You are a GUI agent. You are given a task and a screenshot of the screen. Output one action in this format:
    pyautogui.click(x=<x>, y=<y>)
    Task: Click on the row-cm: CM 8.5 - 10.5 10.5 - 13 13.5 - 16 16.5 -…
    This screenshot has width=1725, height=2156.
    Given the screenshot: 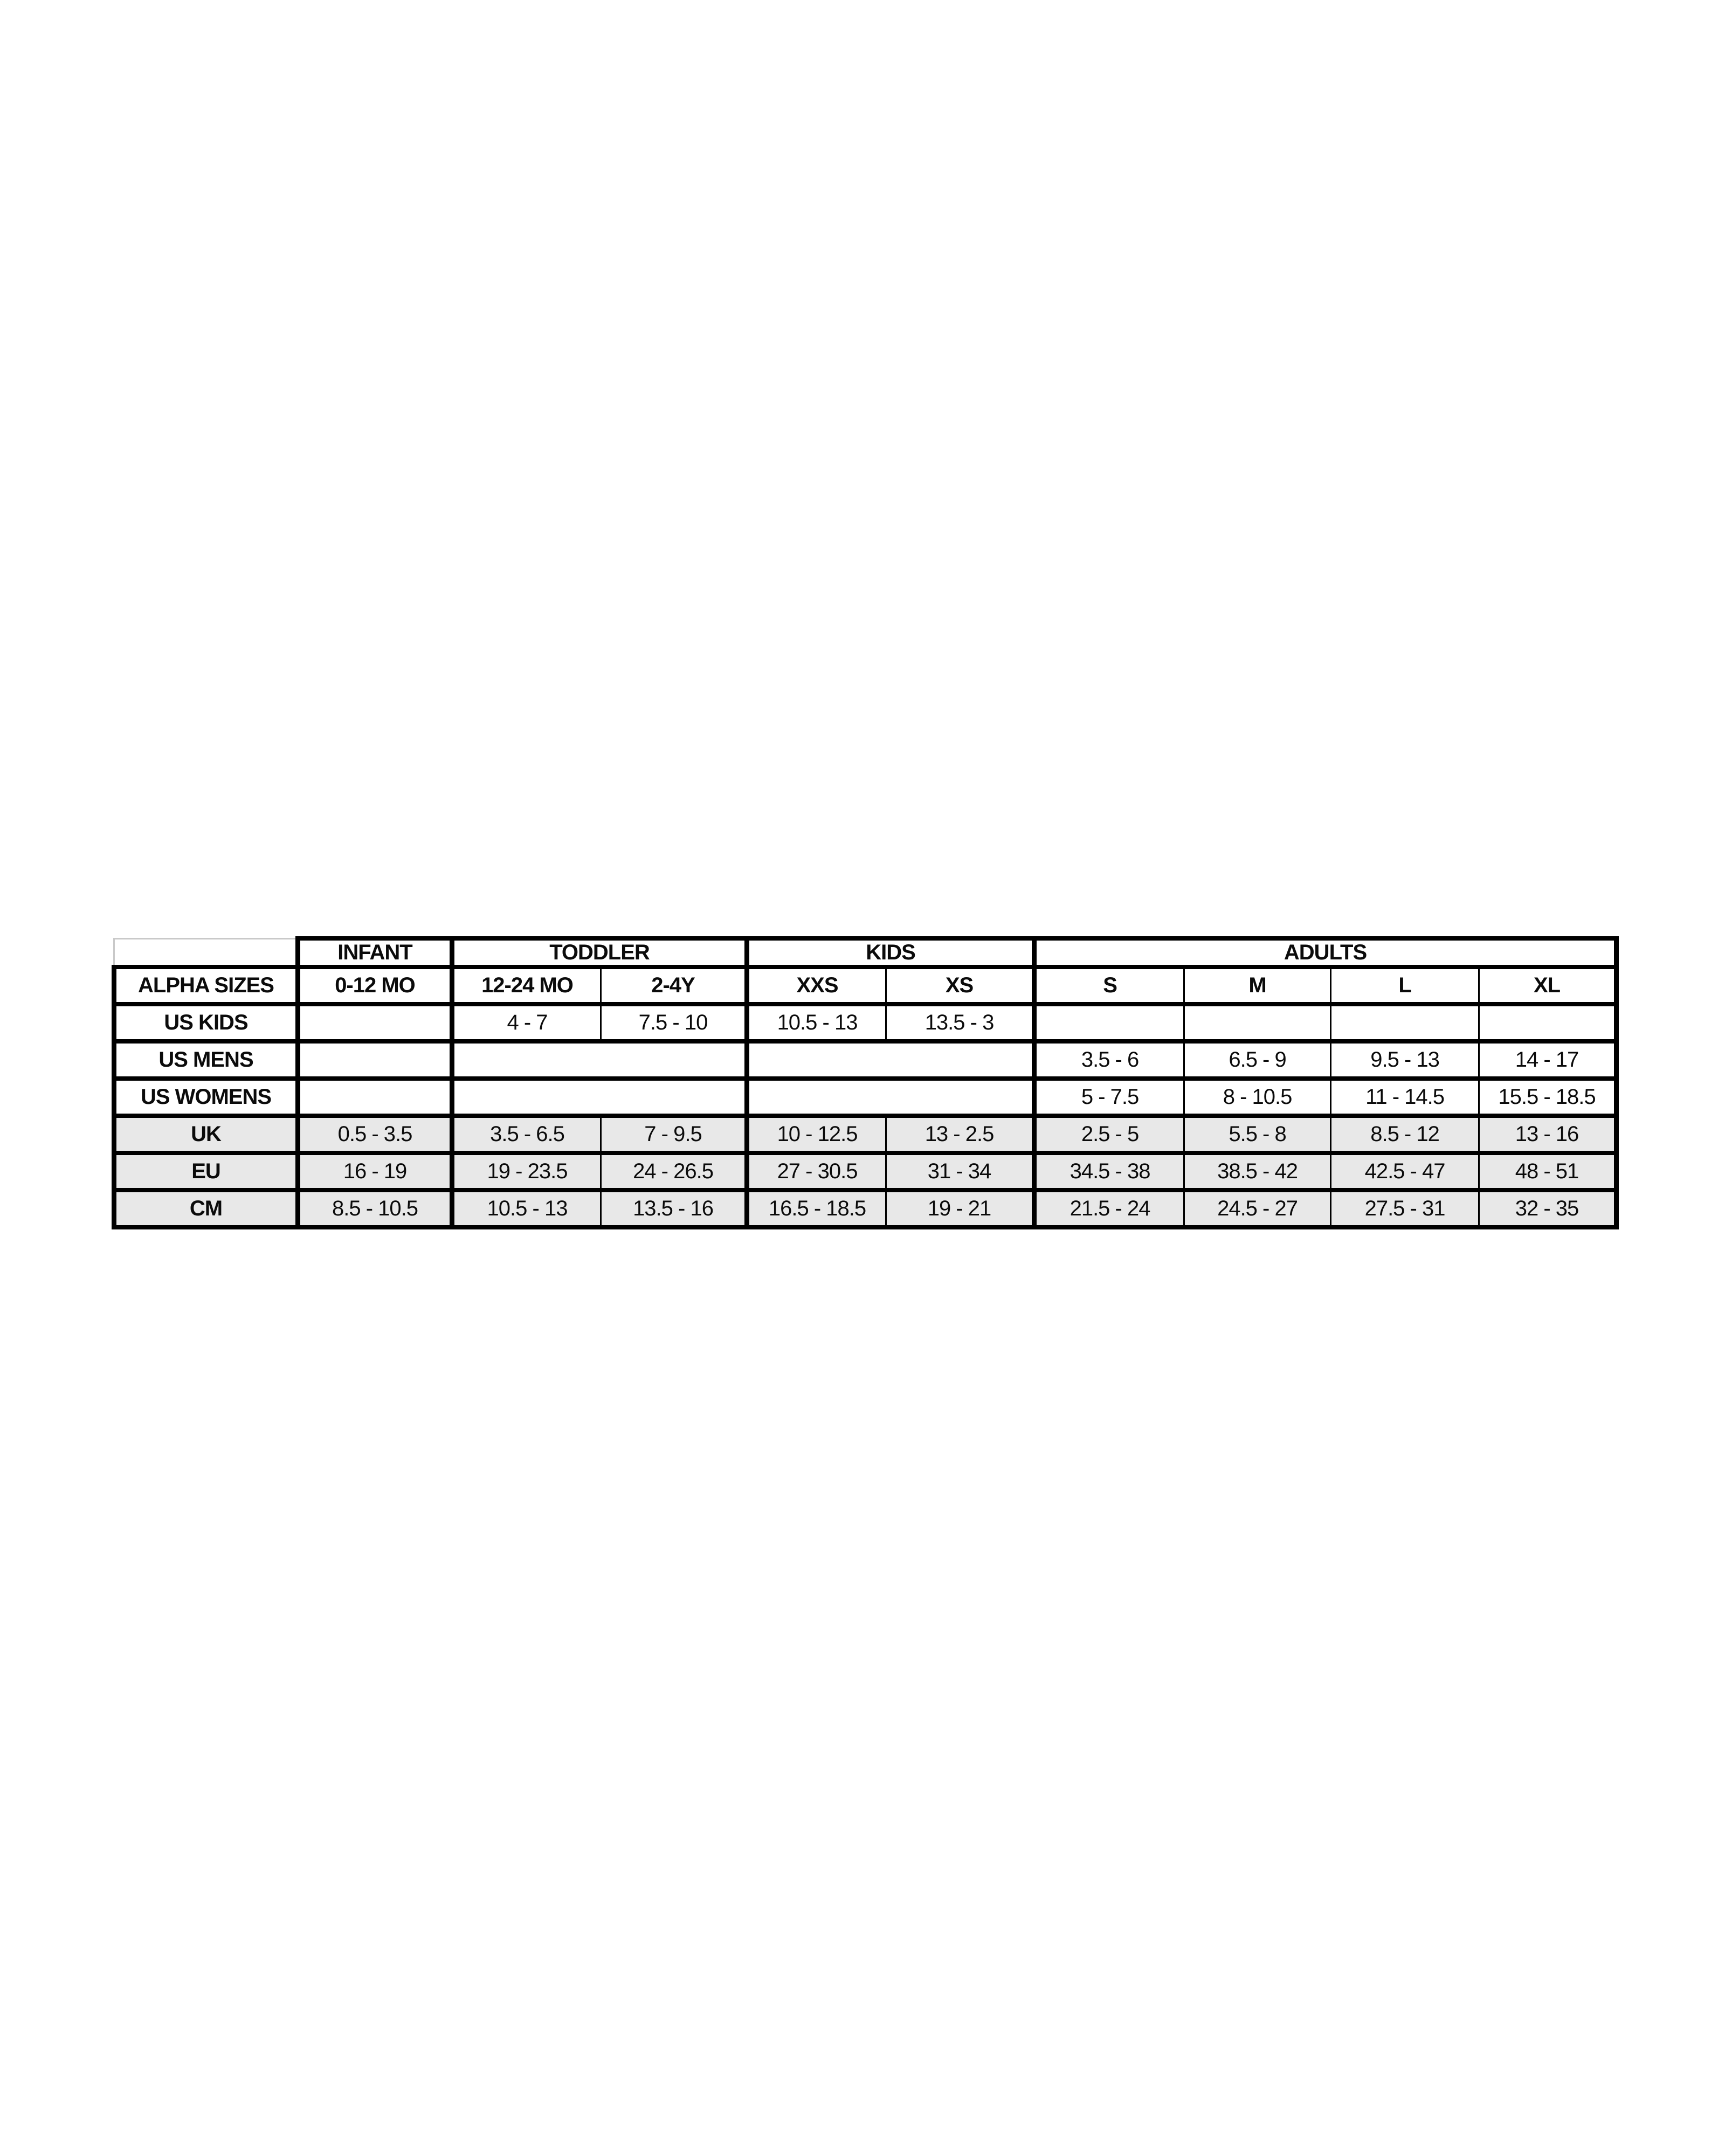 What is the action you would take?
    pyautogui.click(x=865, y=1208)
    